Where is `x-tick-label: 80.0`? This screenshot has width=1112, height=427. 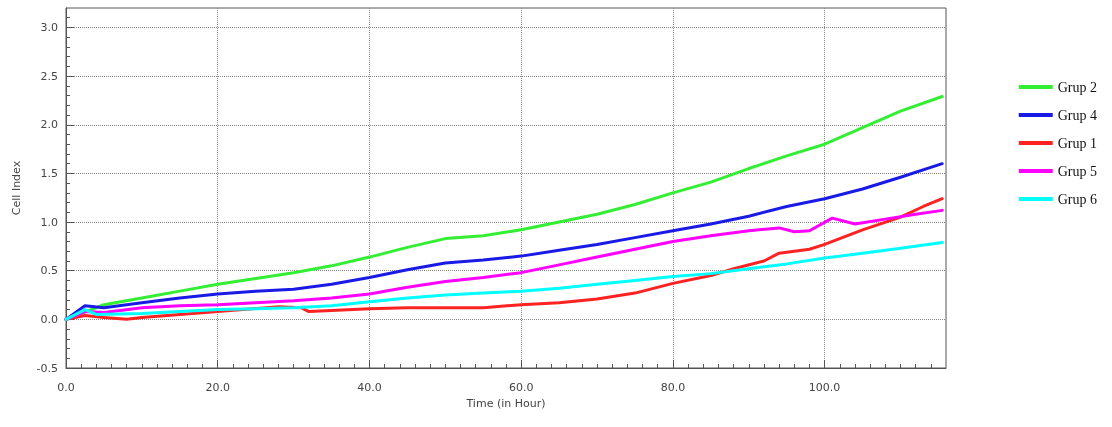
x-tick-label: 80.0 is located at coordinates (673, 387).